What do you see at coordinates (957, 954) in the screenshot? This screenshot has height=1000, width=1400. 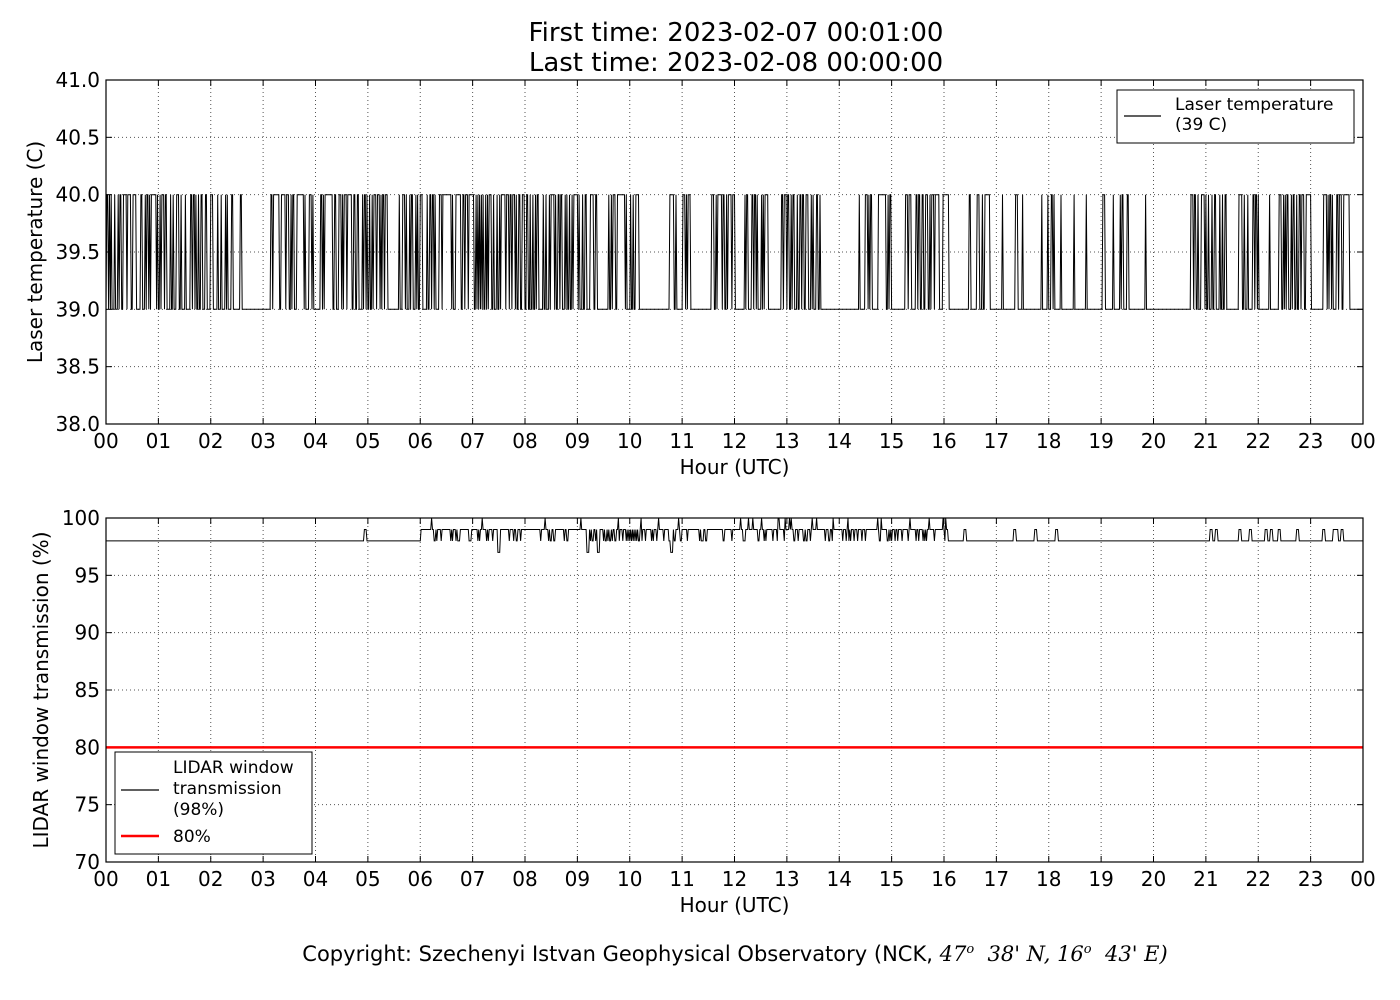 I see `latitude-degrees: 47o` at bounding box center [957, 954].